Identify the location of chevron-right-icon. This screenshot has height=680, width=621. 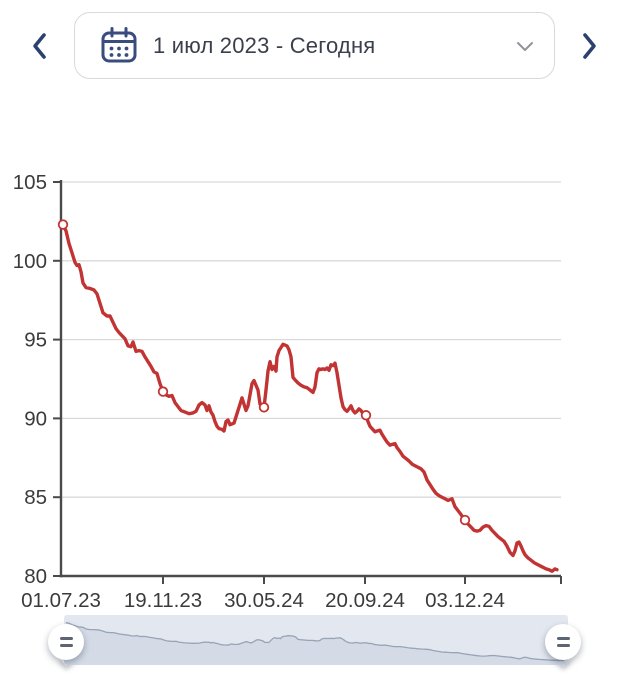
(589, 46).